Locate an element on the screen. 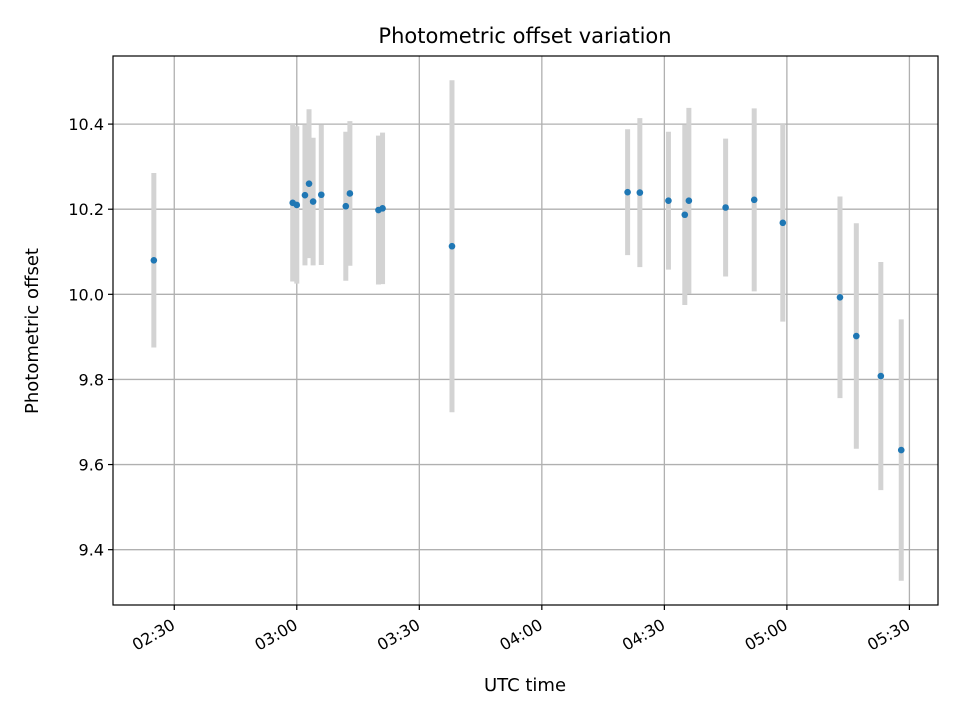 The height and width of the screenshot is (720, 960). x-tick-label: 05:00 is located at coordinates (765, 635).